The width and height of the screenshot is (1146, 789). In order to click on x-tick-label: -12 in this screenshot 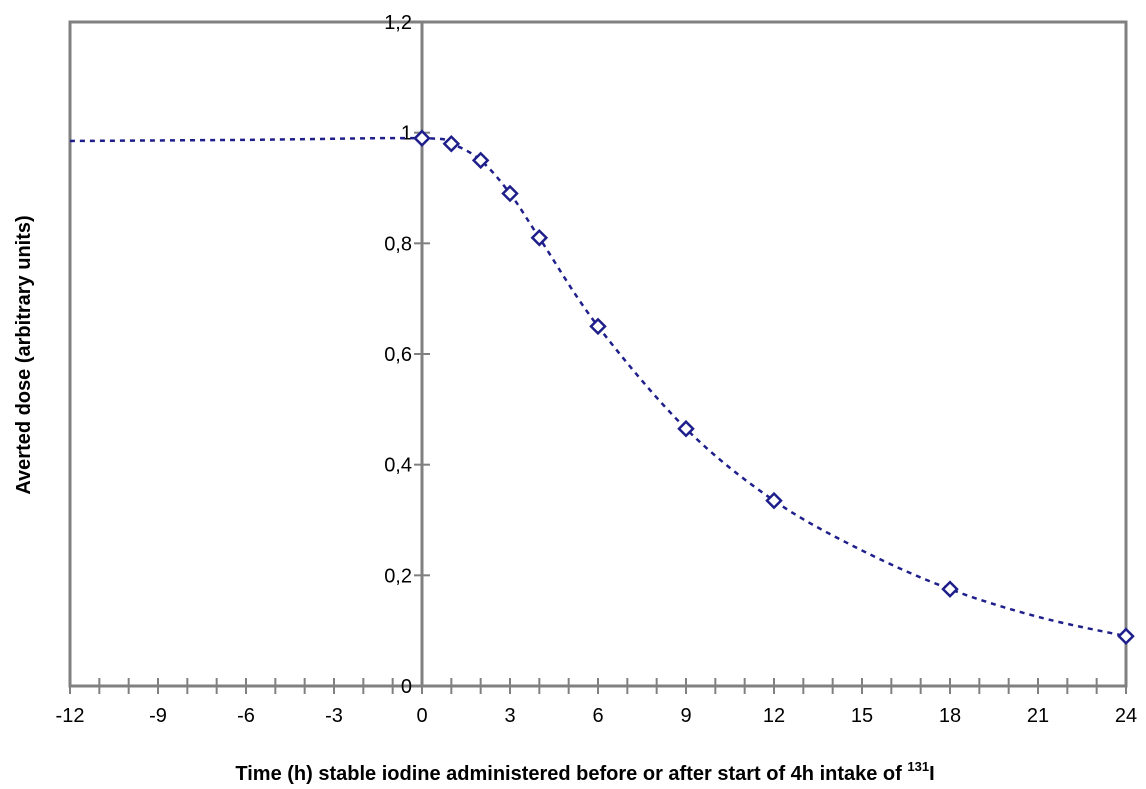, I will do `click(70, 716)`.